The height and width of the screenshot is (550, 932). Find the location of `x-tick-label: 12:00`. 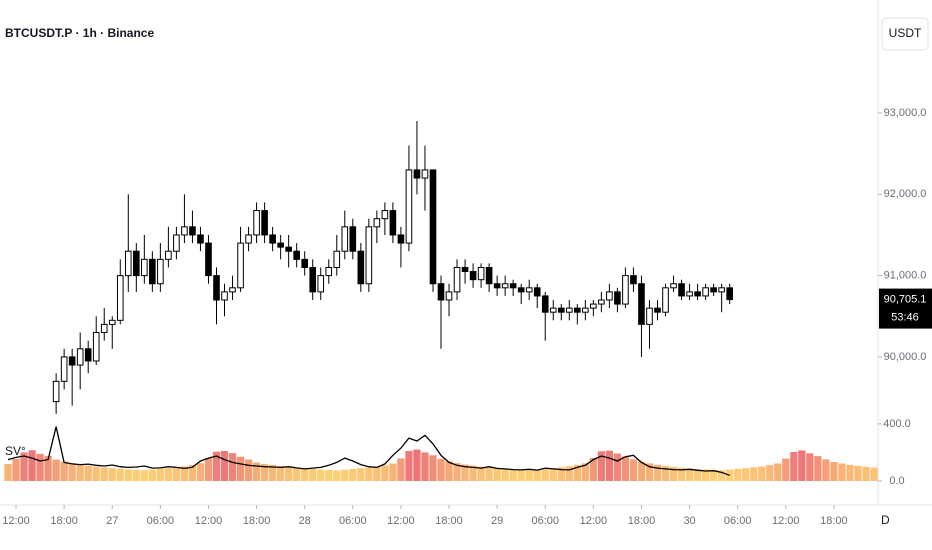

x-tick-label: 12:00 is located at coordinates (209, 521).